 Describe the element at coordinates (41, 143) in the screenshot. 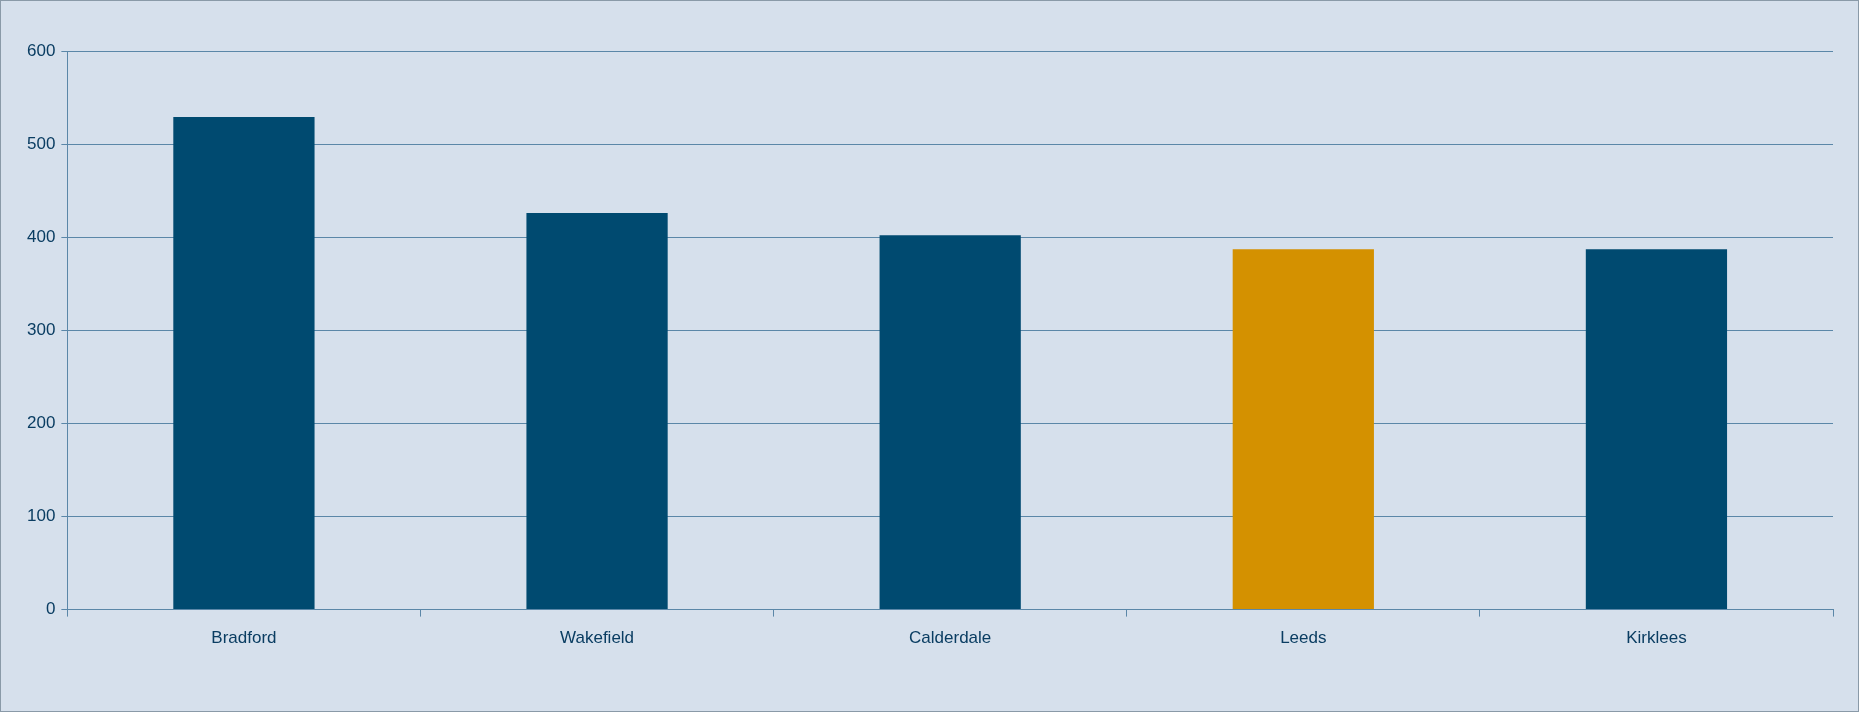

I see `y-tick-label: 500` at that location.